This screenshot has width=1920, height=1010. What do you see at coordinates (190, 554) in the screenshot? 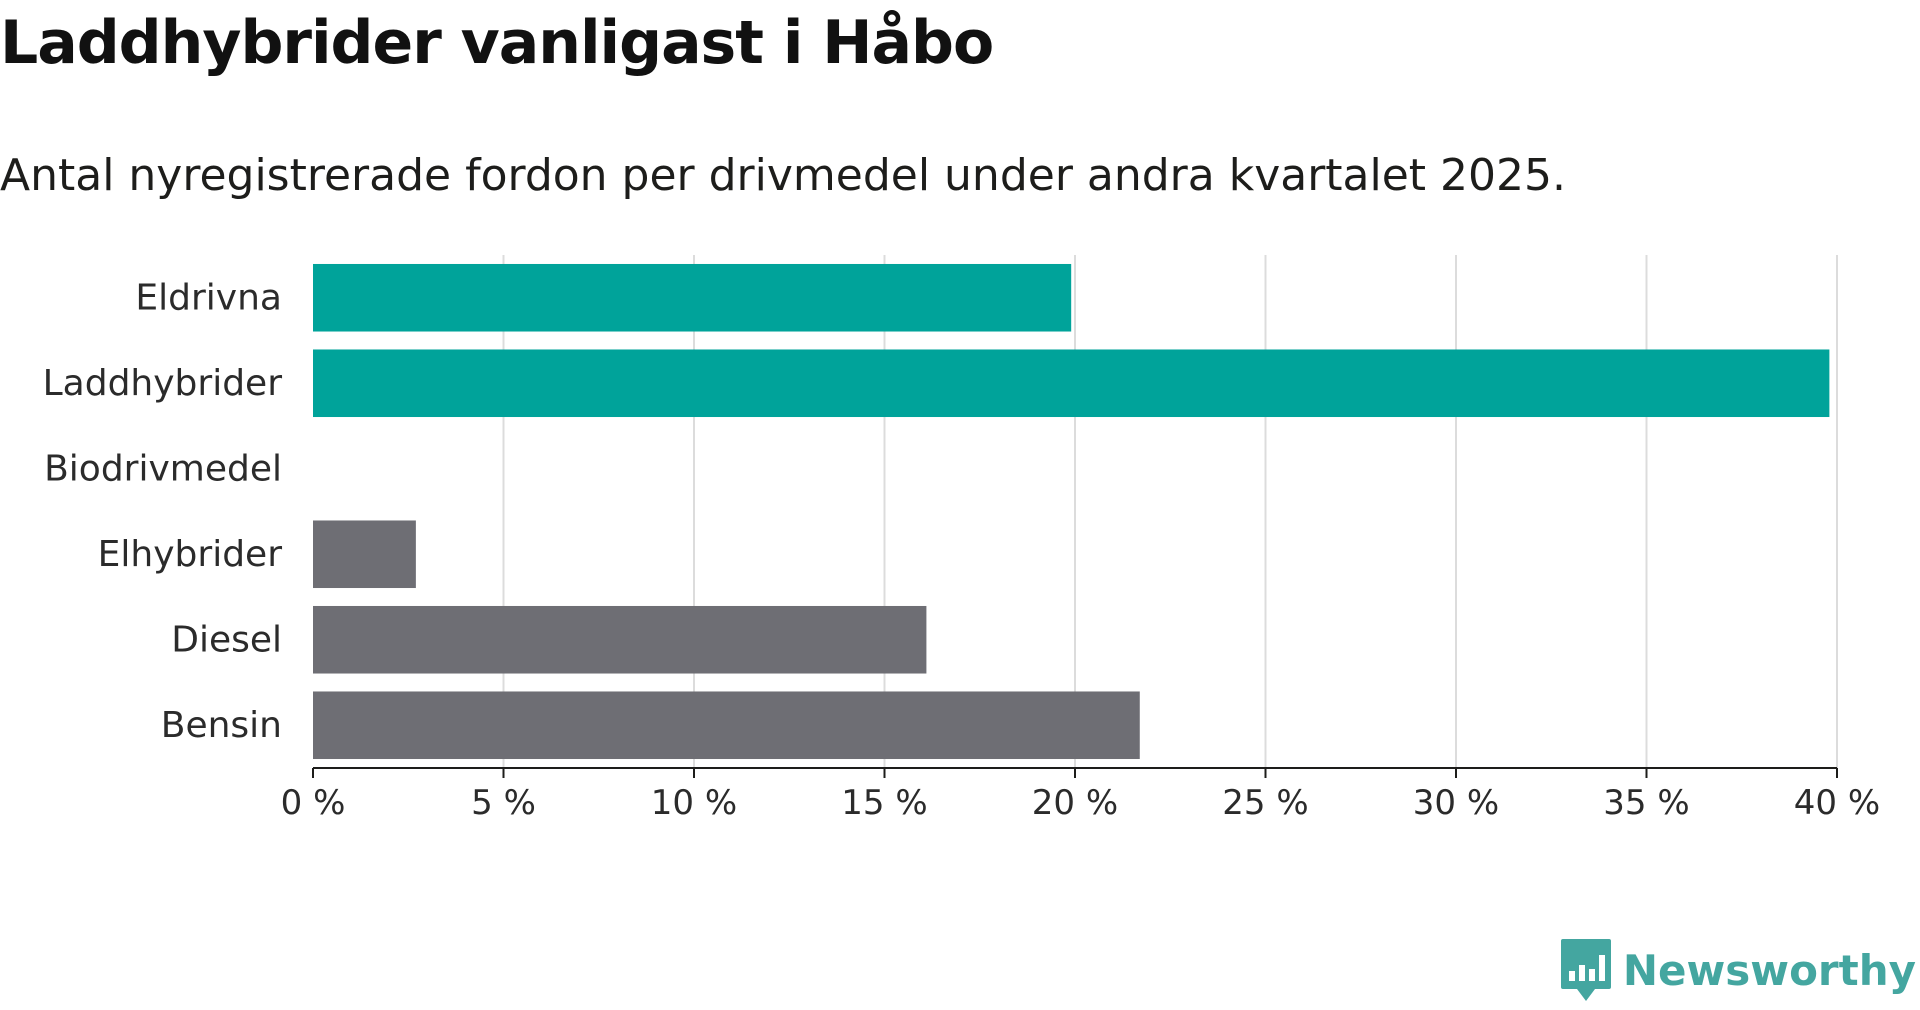
I see `category-label: Elhybrider` at bounding box center [190, 554].